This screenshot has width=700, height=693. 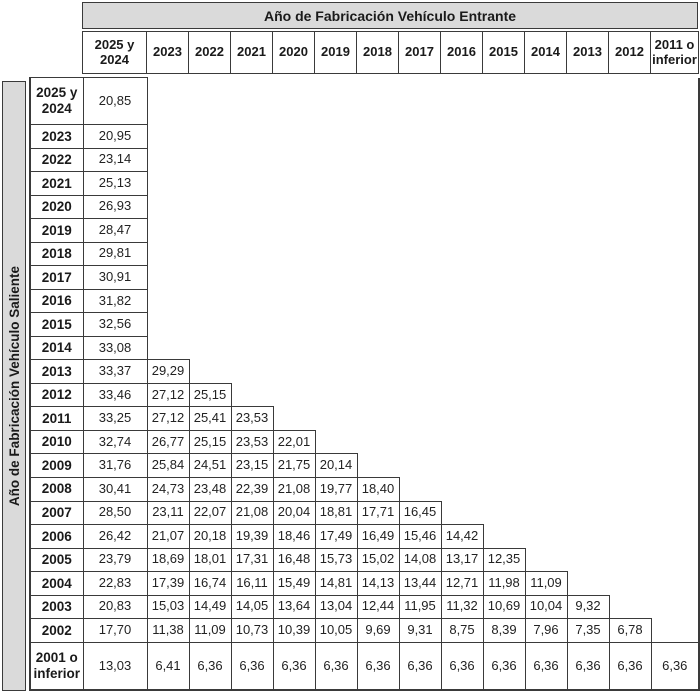 What do you see at coordinates (335, 52) in the screenshot?
I see `col-header: 2019` at bounding box center [335, 52].